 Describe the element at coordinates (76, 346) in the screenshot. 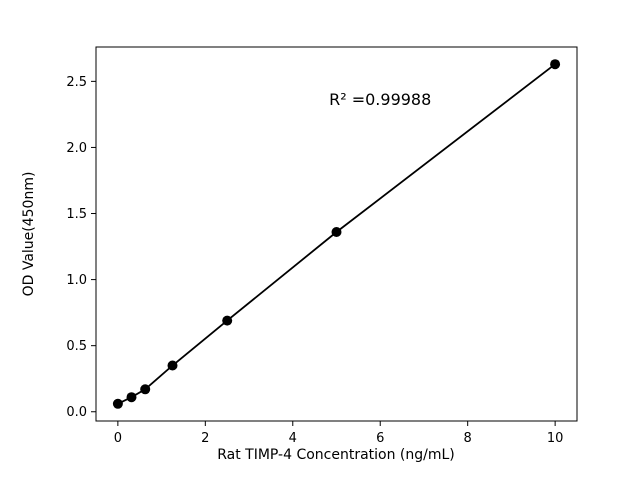

I see `y-tick-label: 0.5` at that location.